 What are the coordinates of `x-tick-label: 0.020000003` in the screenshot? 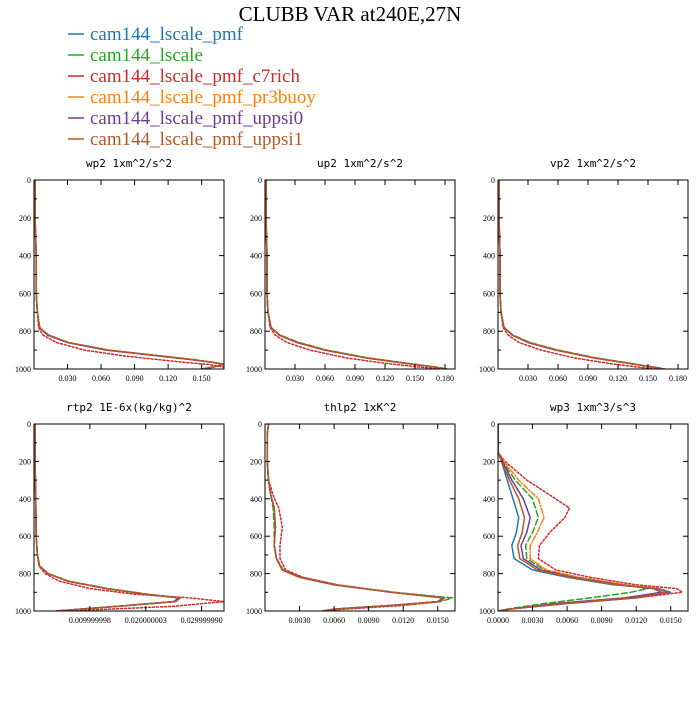 It's located at (146, 620).